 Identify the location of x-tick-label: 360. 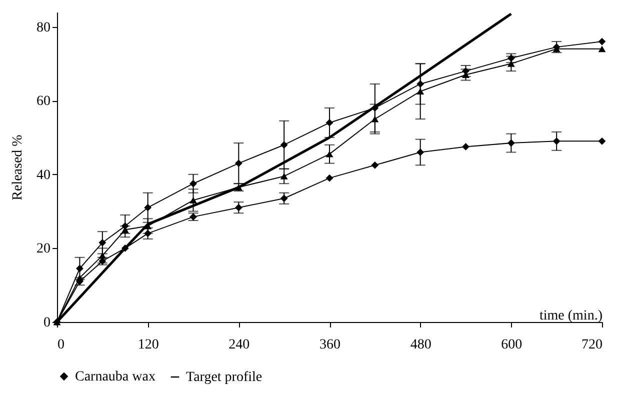
(330, 345).